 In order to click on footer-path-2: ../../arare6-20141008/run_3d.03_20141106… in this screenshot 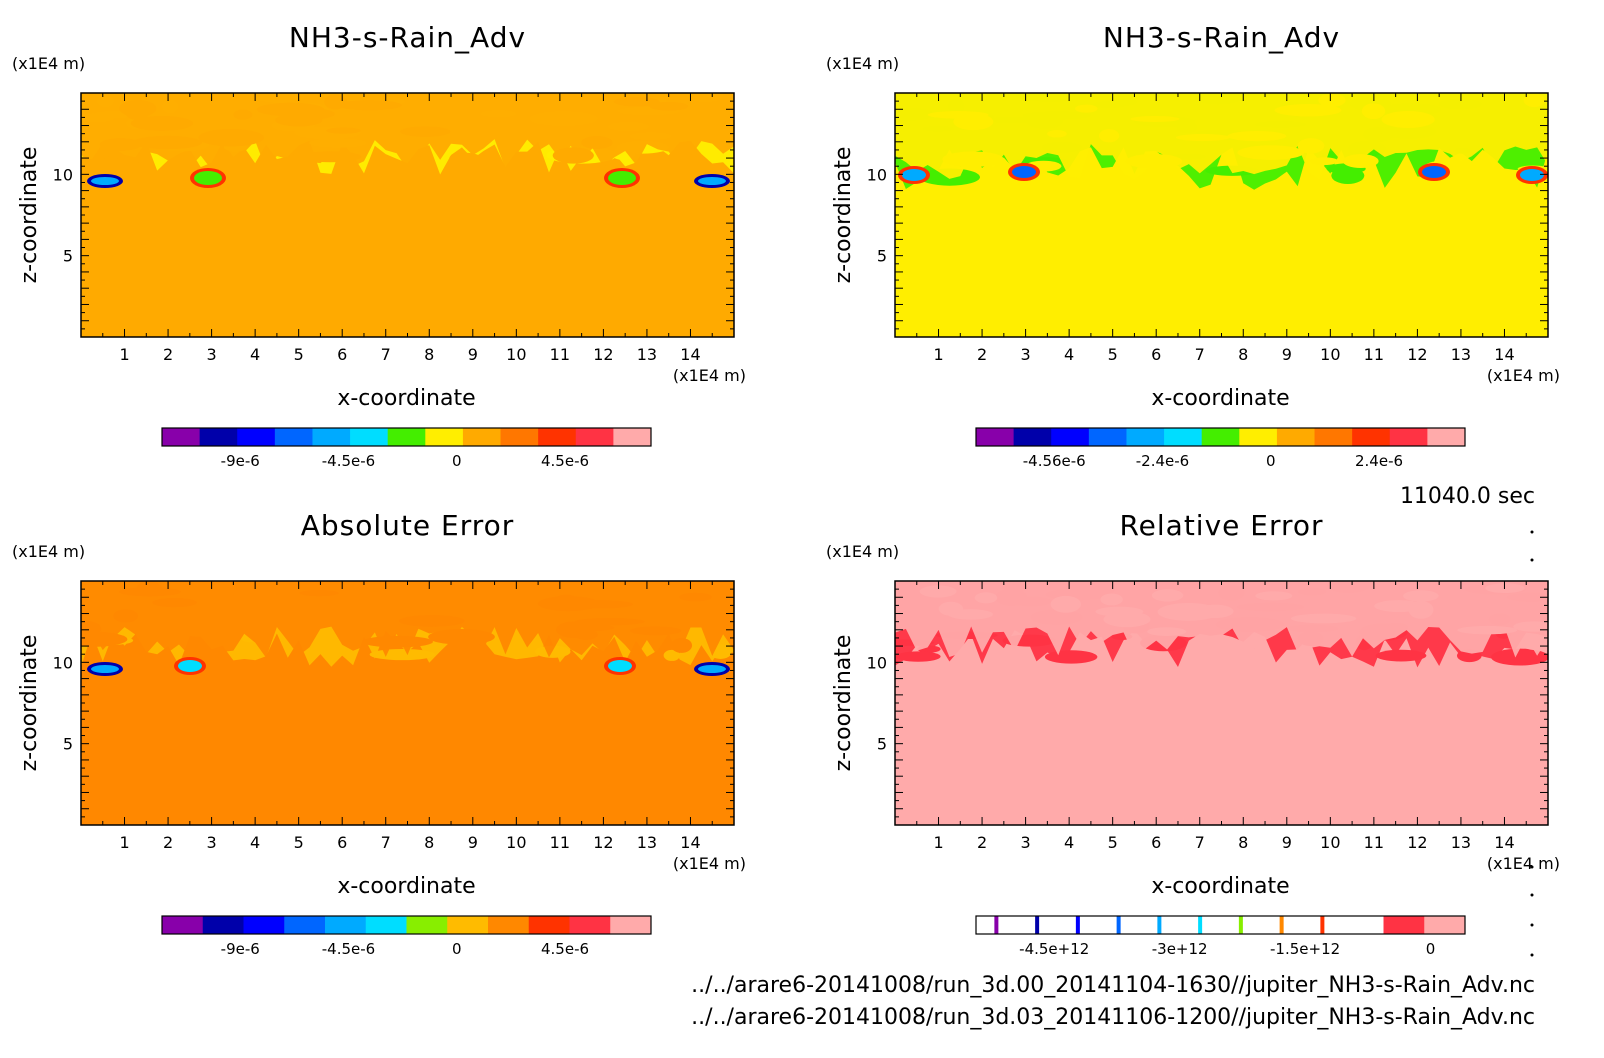, I will do `click(1113, 1017)`.